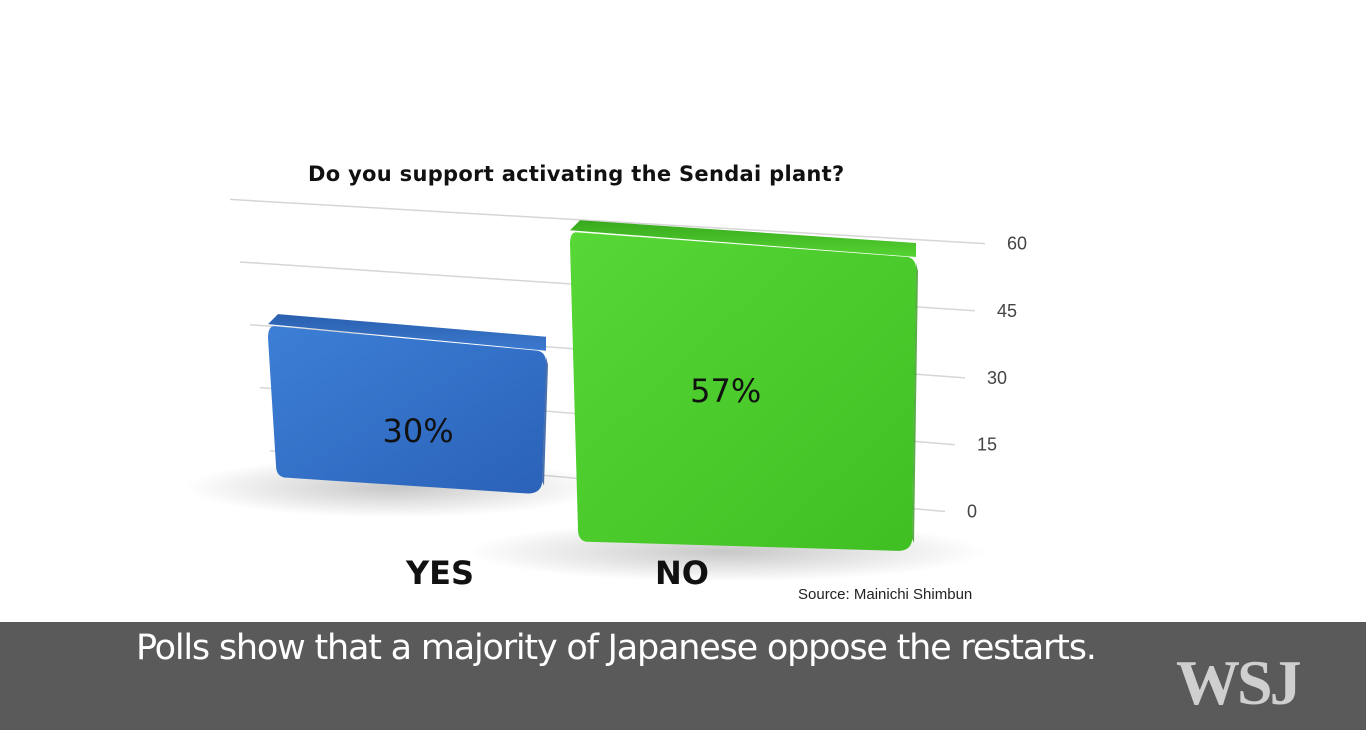 The image size is (1366, 730). What do you see at coordinates (418, 431) in the screenshot?
I see `value-label-yes: 30%` at bounding box center [418, 431].